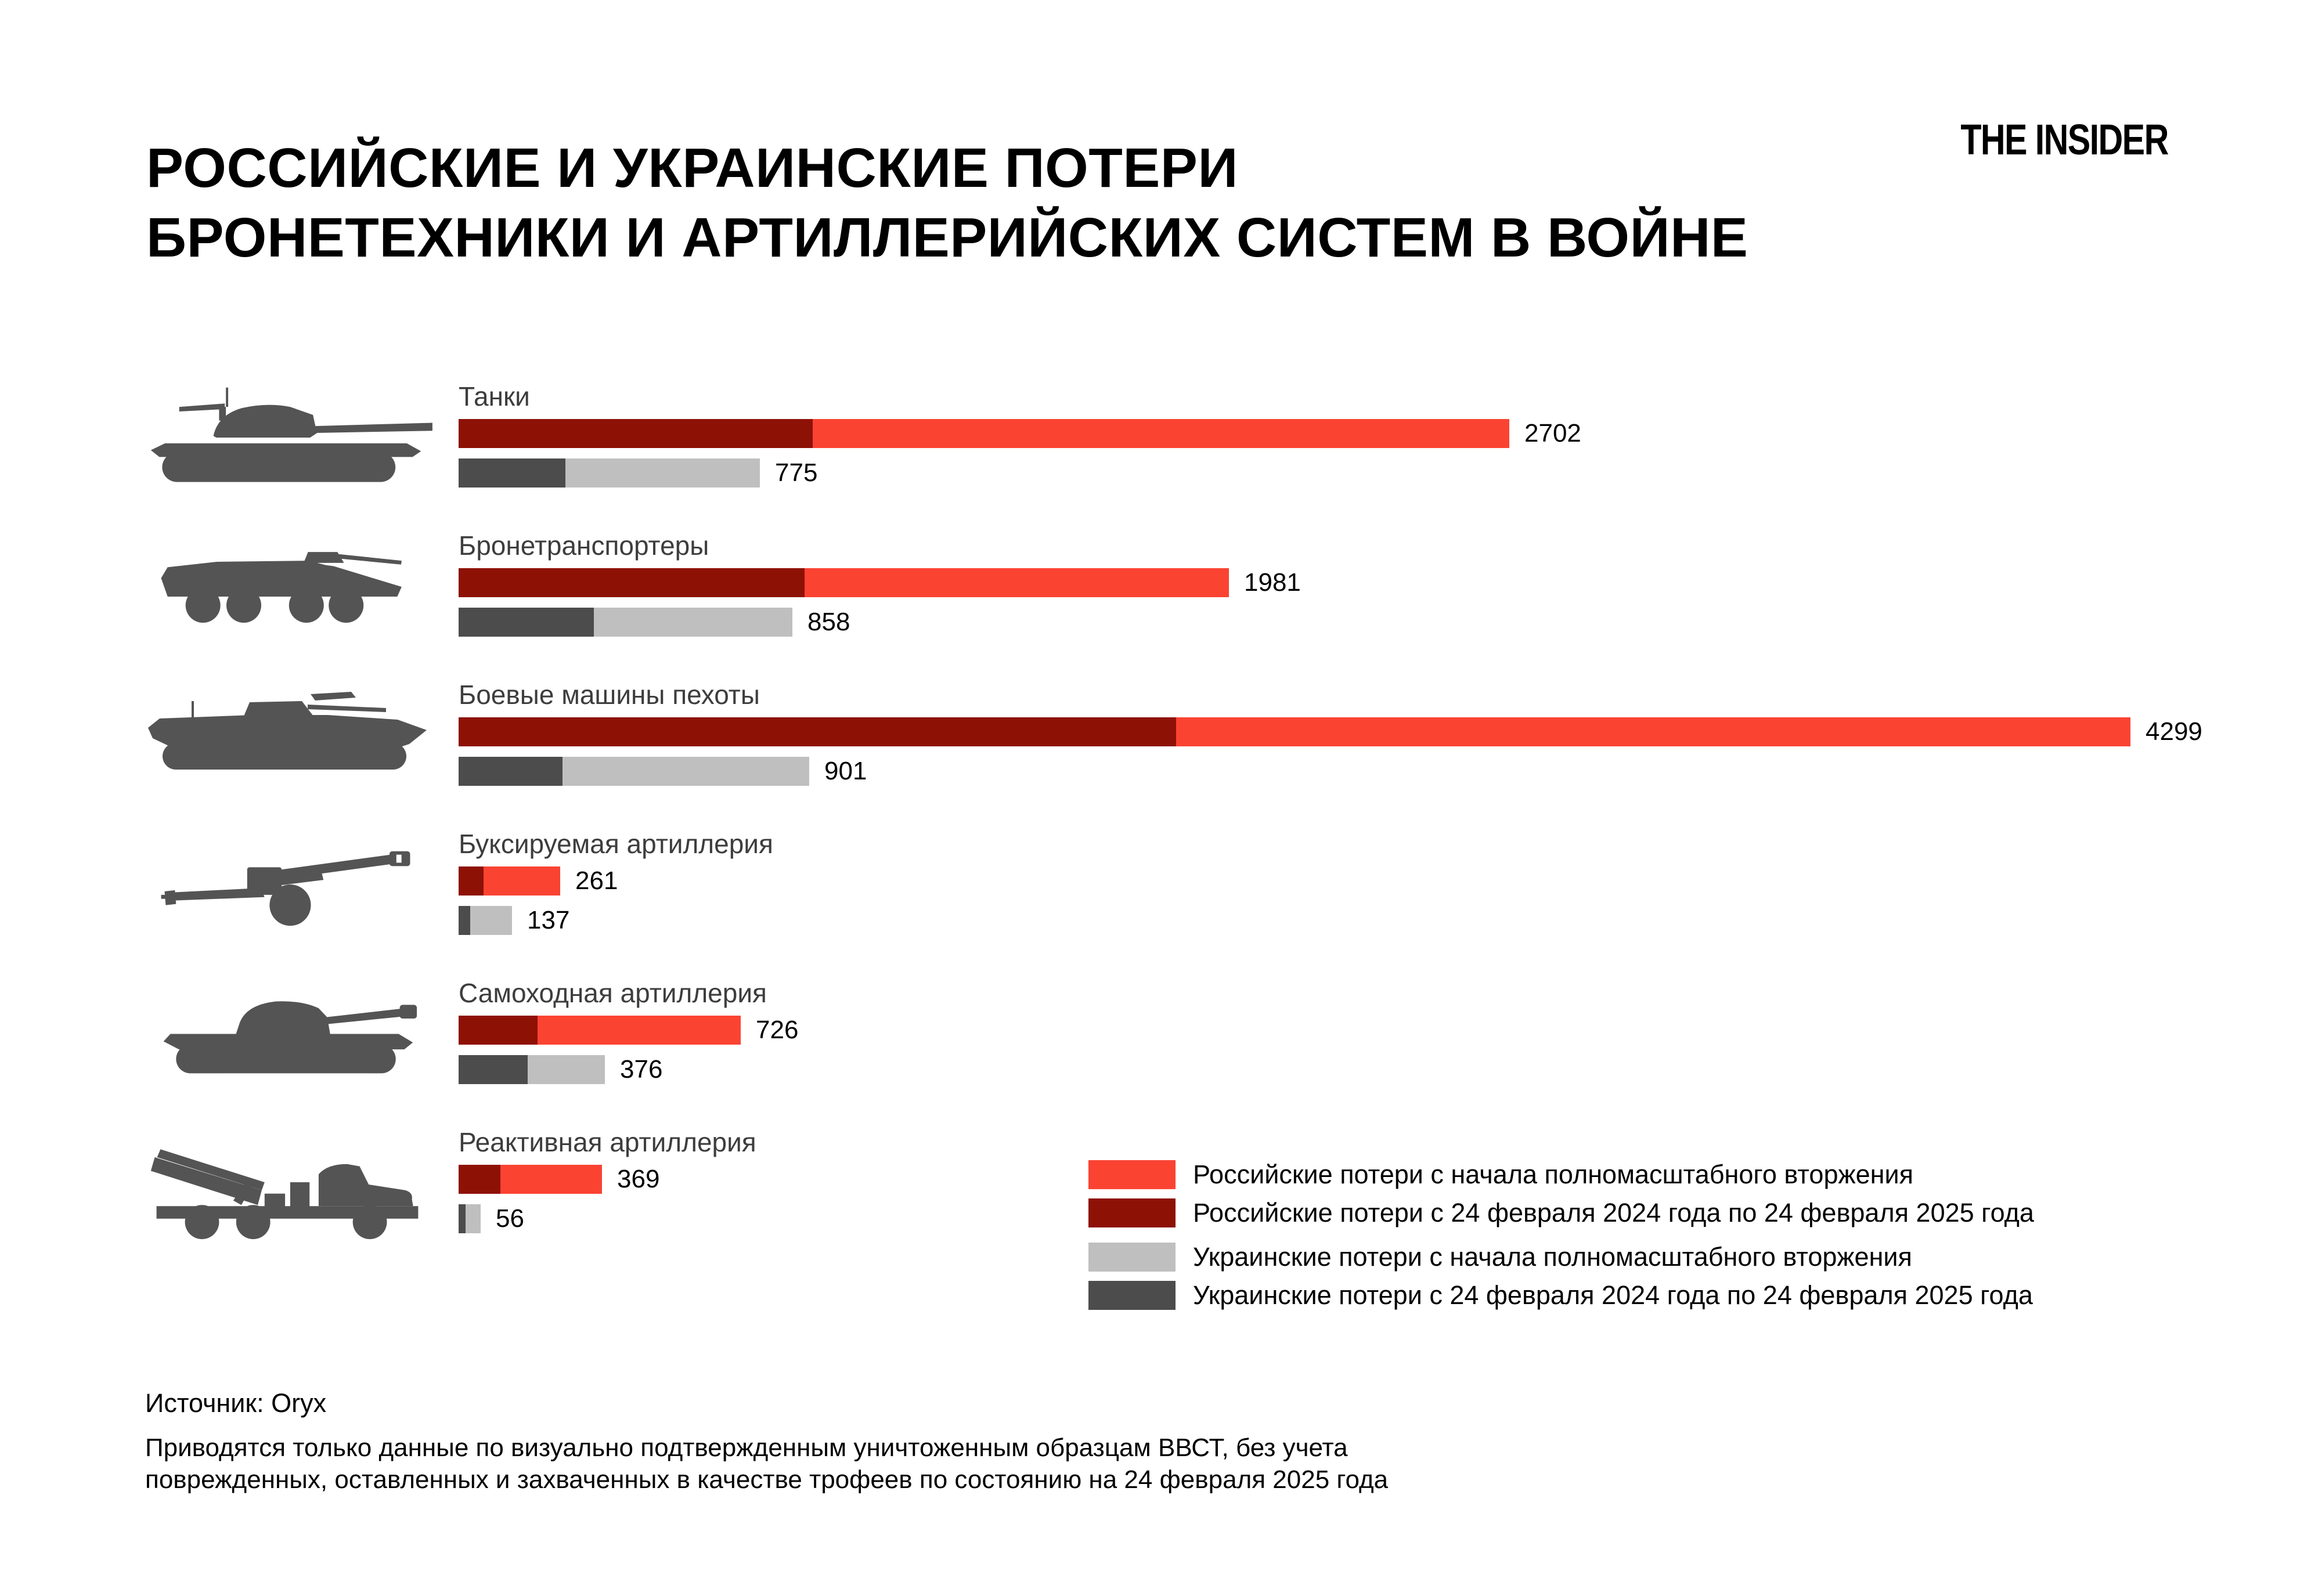  I want to click on chart-row-towed-artillery: Буксируемая артиллерия 261 137, so click(1161, 887).